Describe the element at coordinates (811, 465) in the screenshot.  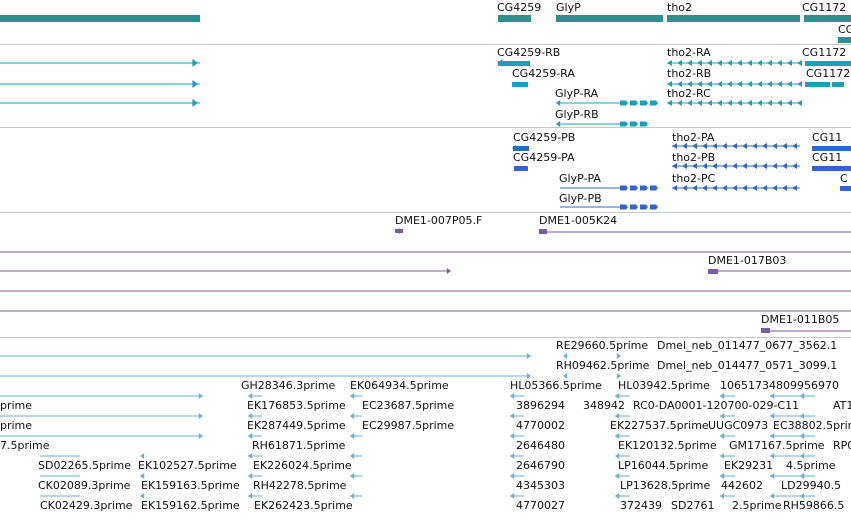
I see `feature-label: 4.5prime` at that location.